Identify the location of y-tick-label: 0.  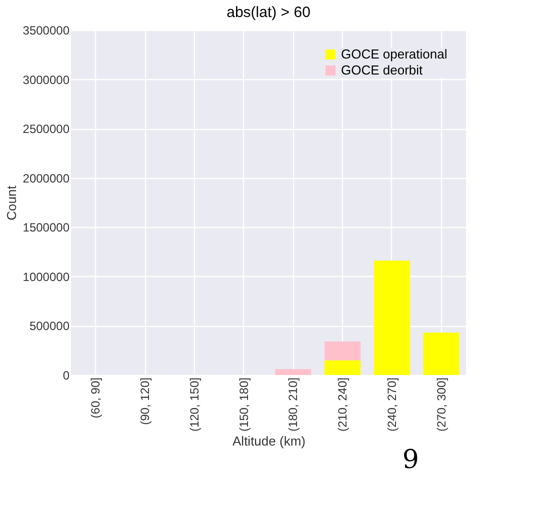
(66, 375).